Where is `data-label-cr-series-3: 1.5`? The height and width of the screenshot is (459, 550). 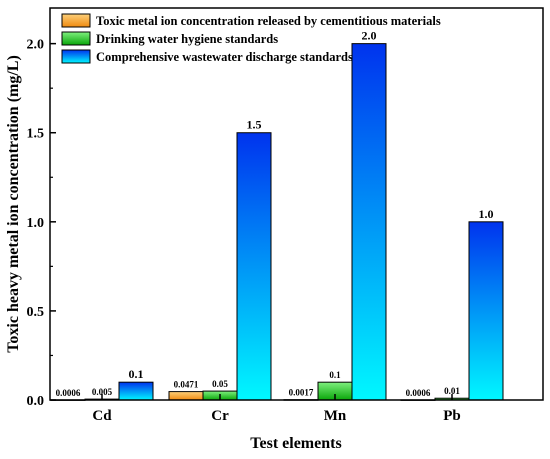 data-label-cr-series-3: 1.5 is located at coordinates (254, 125).